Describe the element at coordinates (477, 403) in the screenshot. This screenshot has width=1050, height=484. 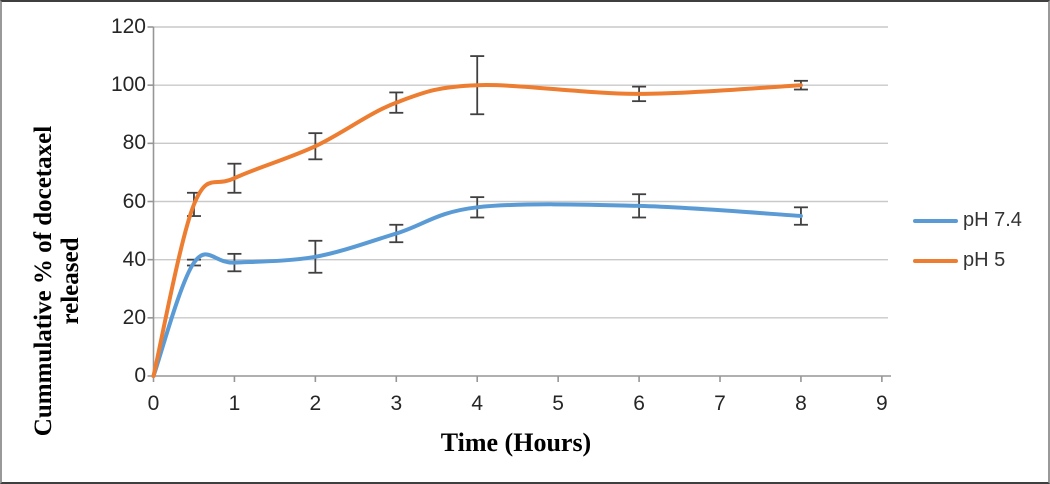
I see `x-tick-label: 4` at that location.